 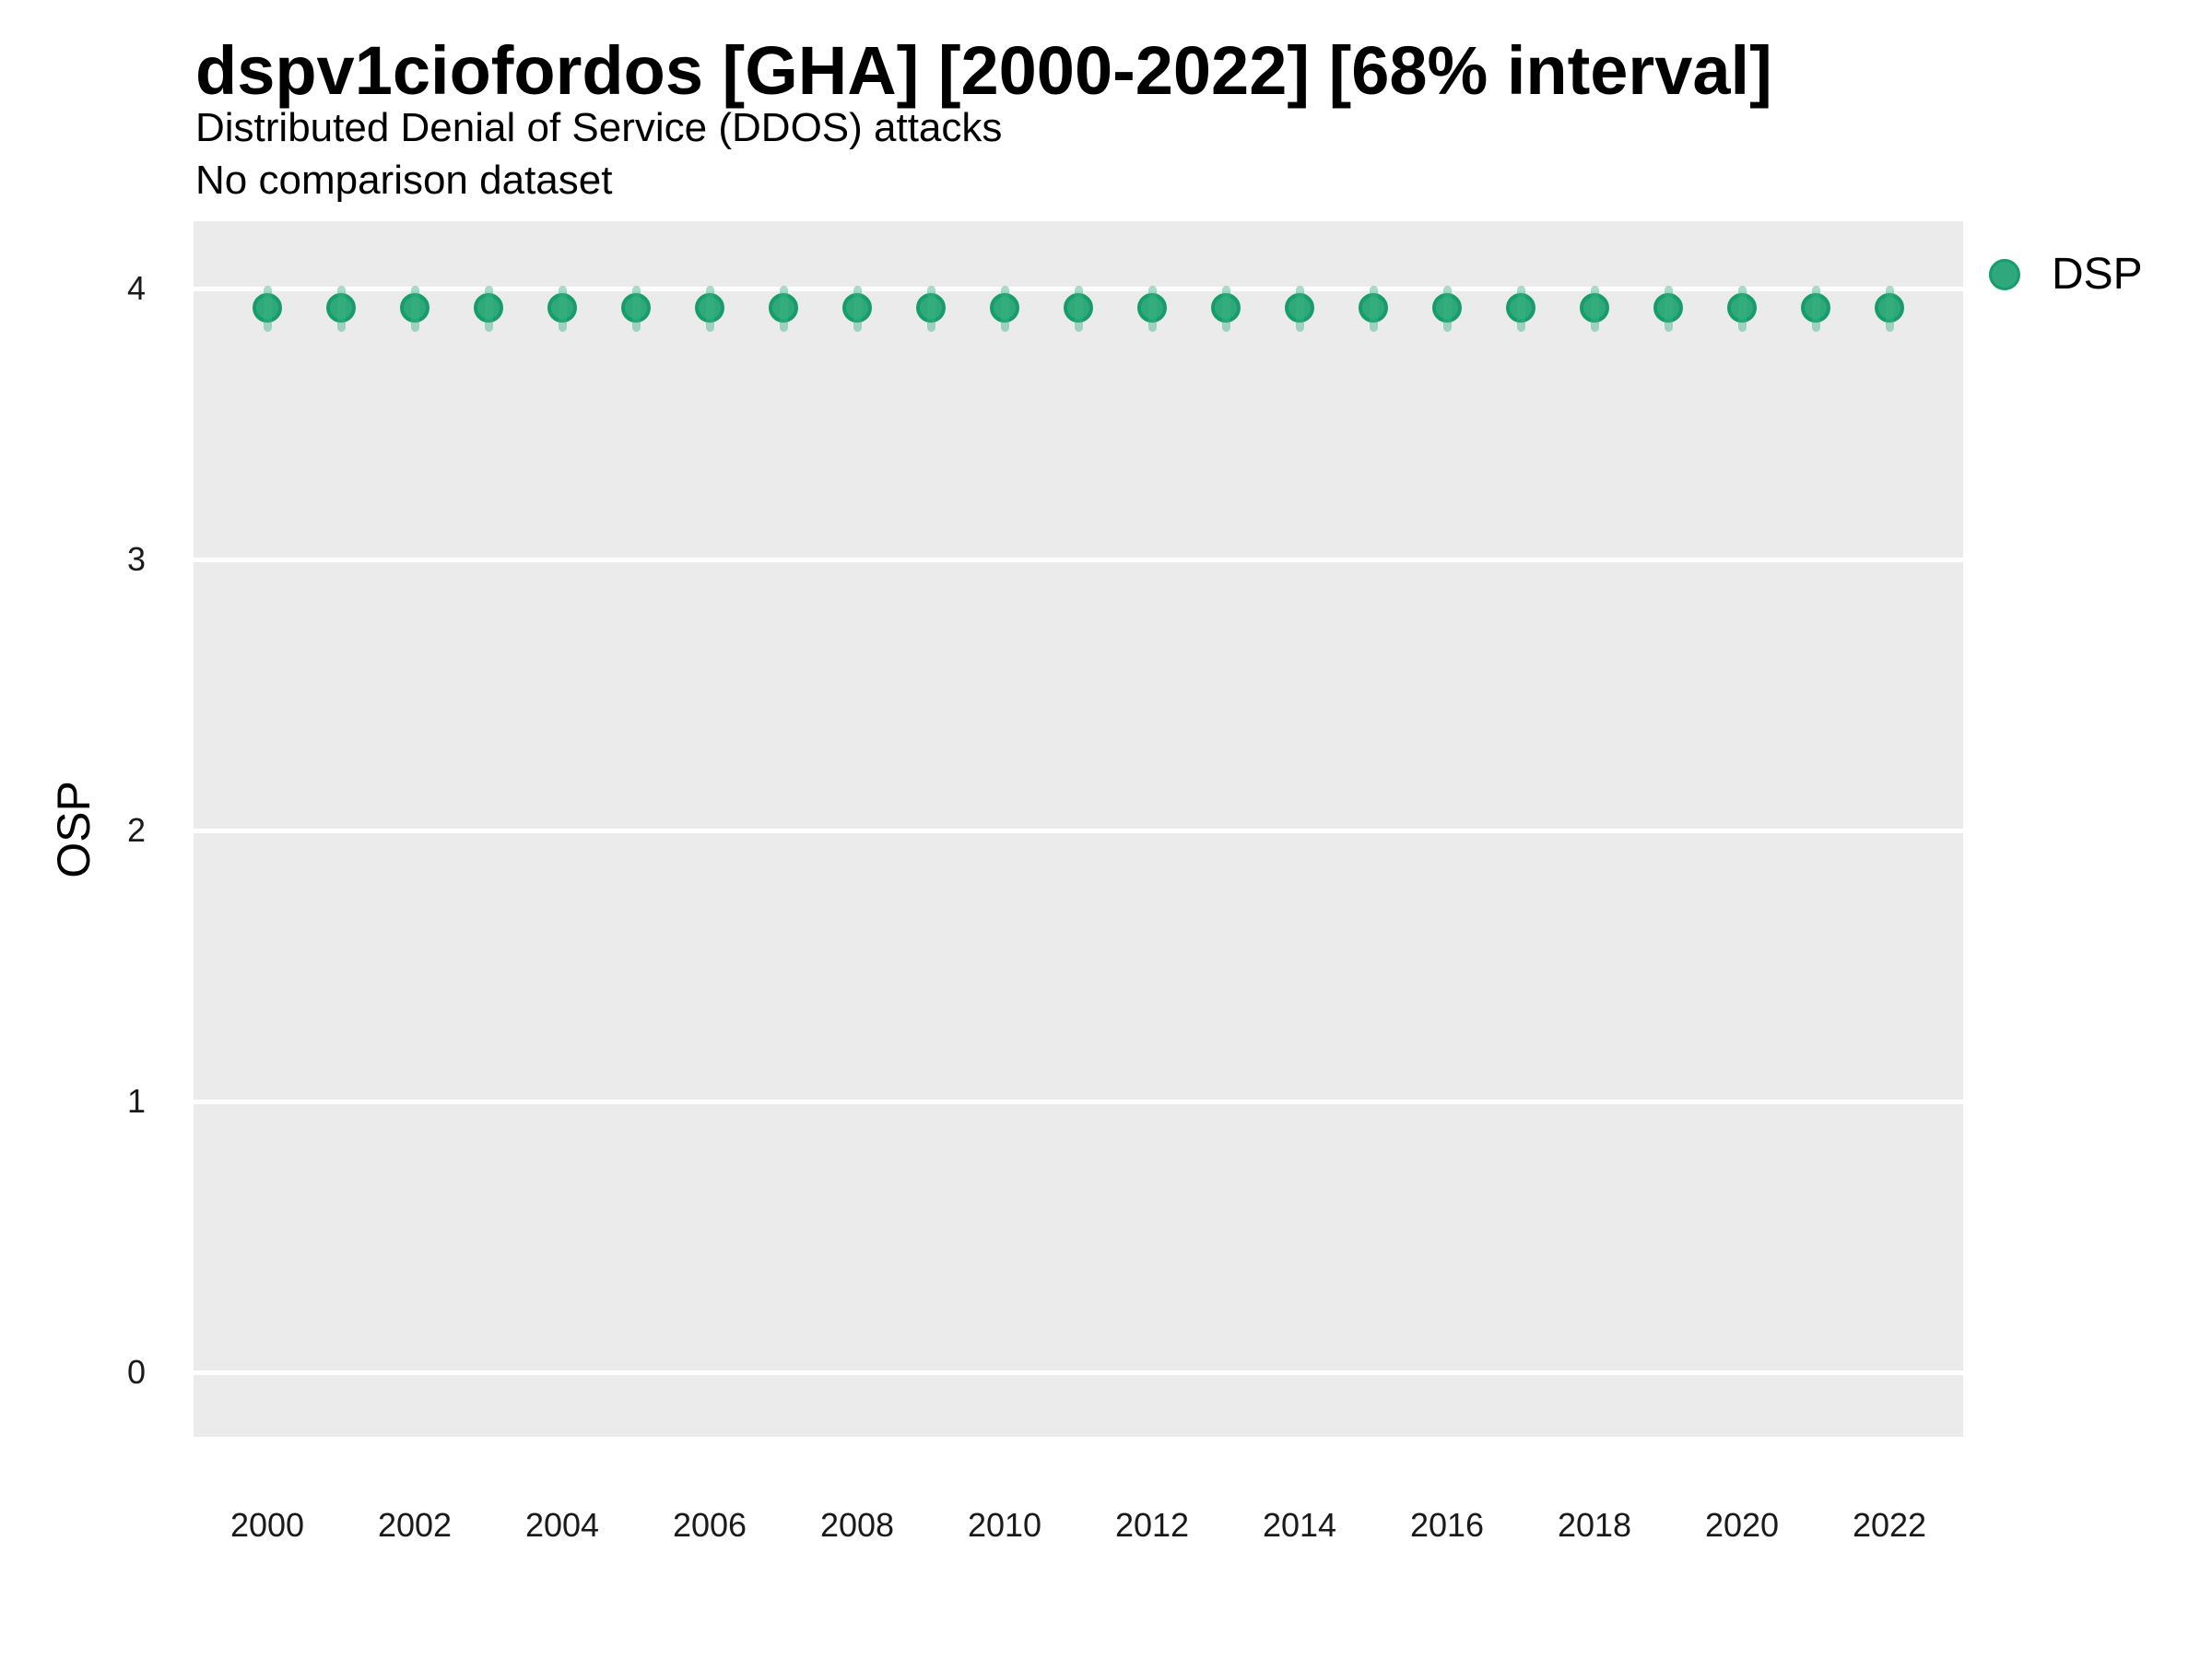 I want to click on data-point-2019, so click(x=1668, y=307).